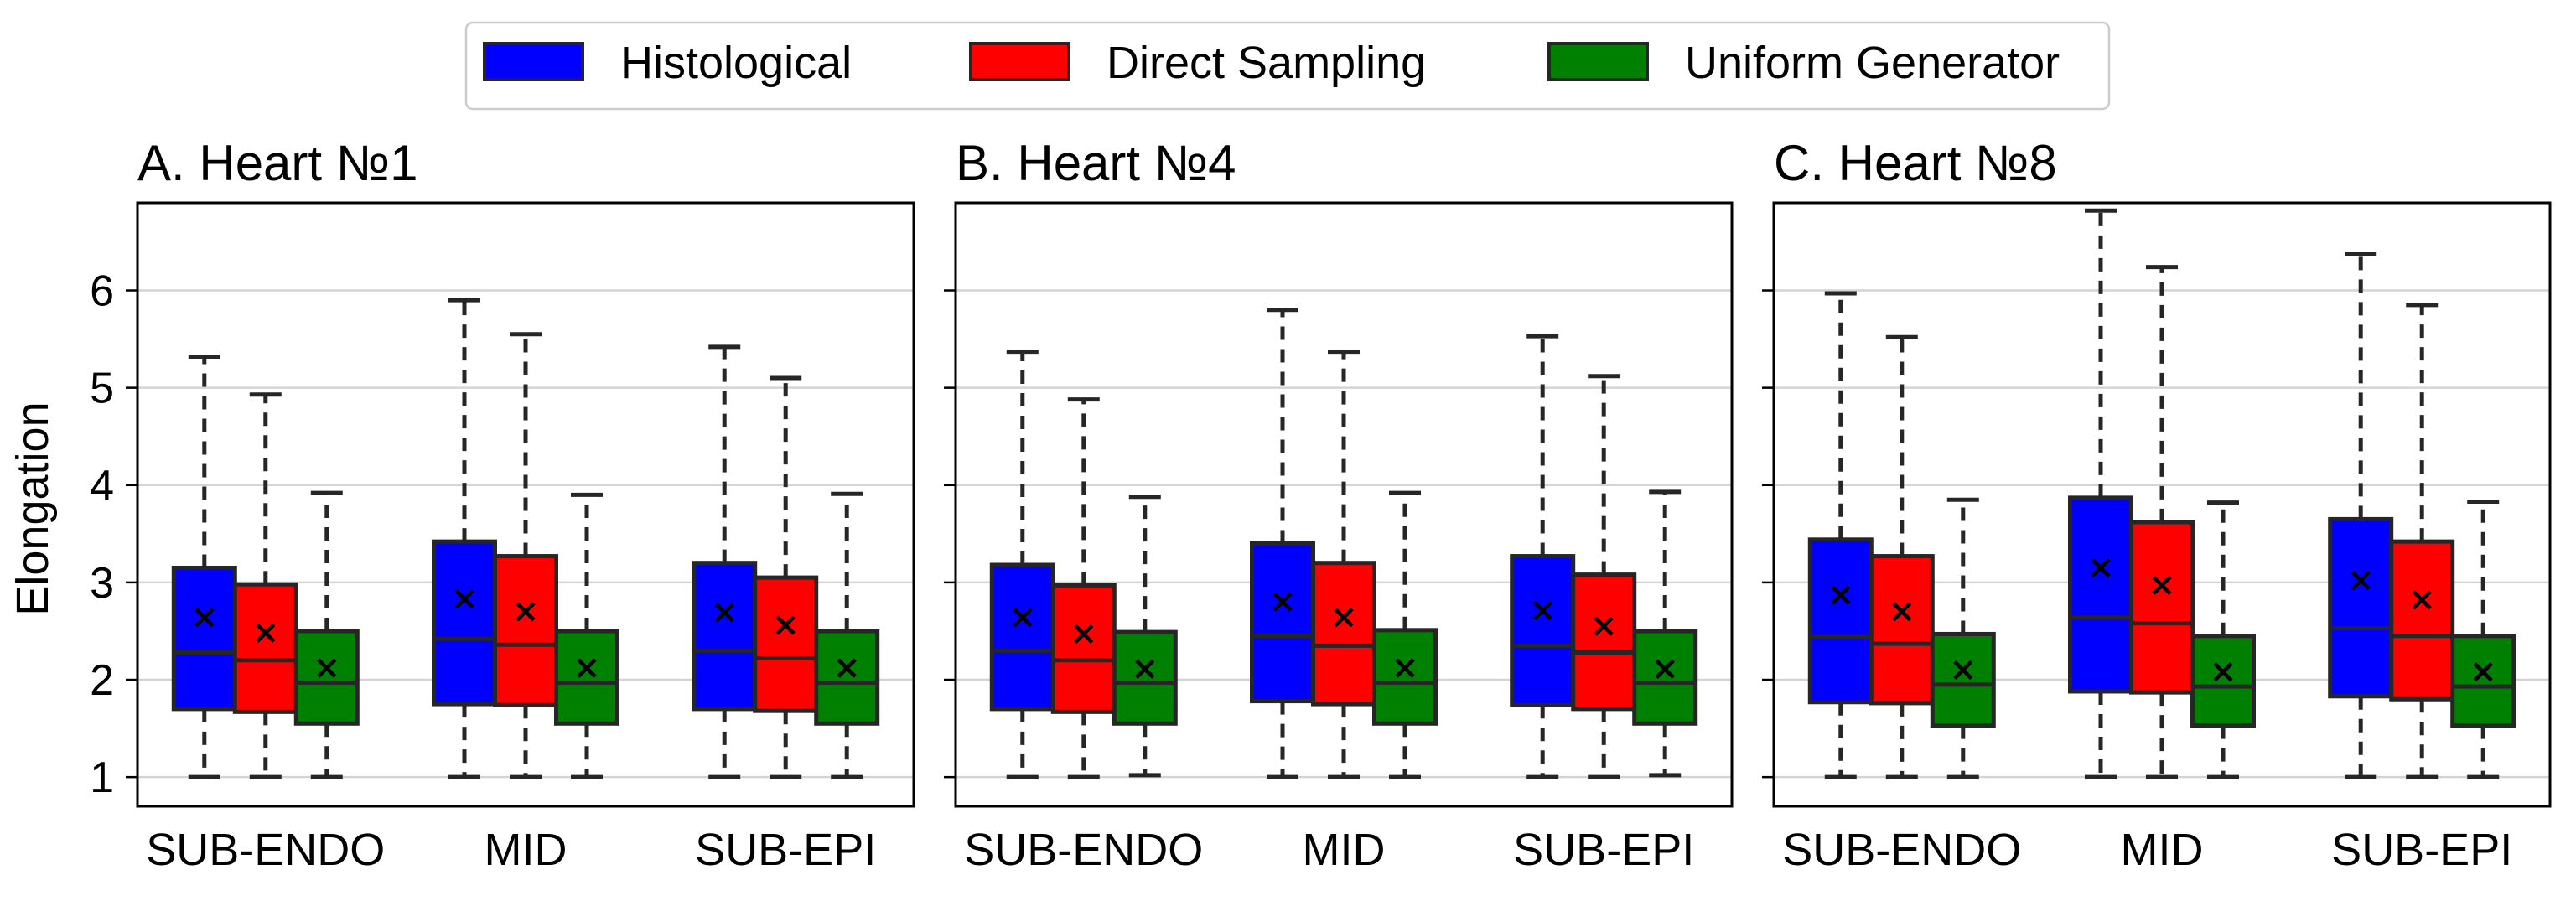  What do you see at coordinates (102, 583) in the screenshot?
I see `y-tick-label: 3` at bounding box center [102, 583].